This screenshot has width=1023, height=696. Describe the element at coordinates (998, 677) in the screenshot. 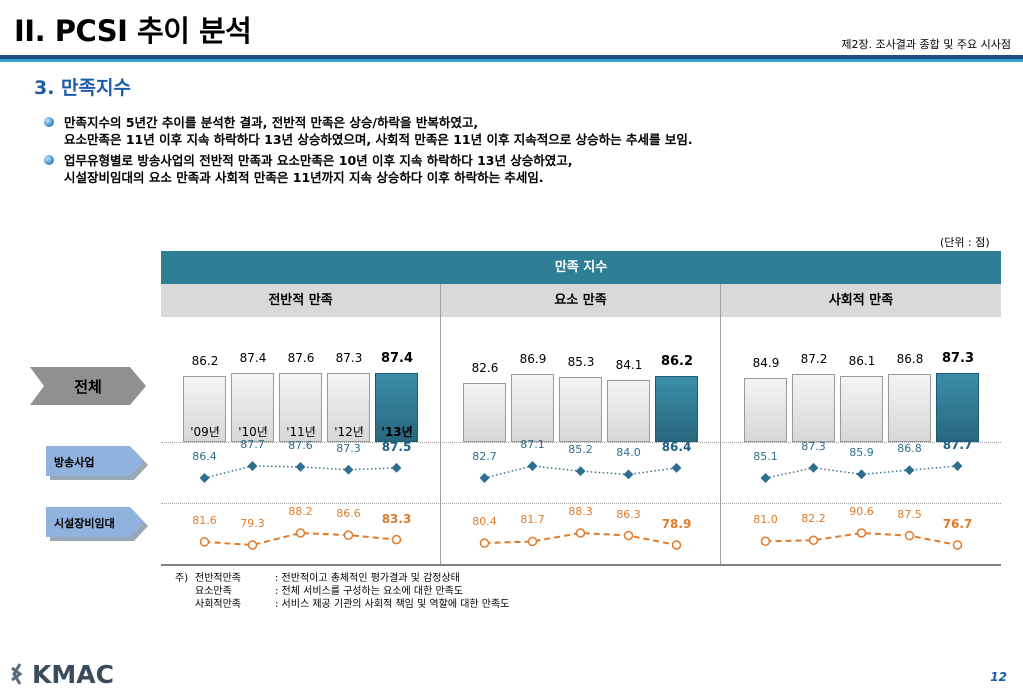

I see `page-number: 12` at that location.